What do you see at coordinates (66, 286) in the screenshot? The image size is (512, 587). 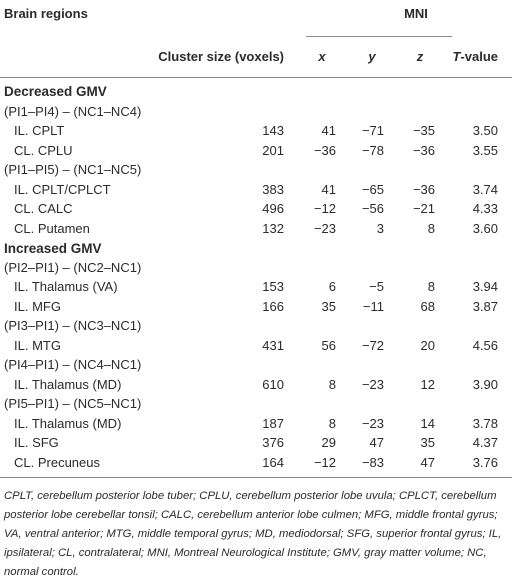 I see `region: IL. Thalamus (VA)` at bounding box center [66, 286].